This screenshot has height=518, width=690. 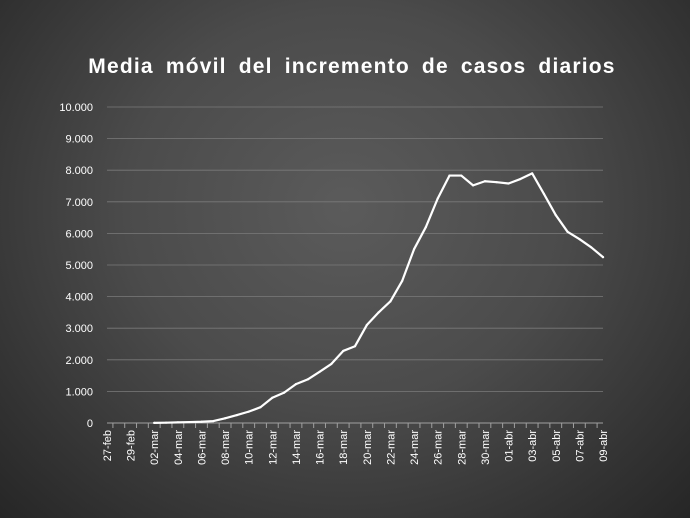 I want to click on y-tick-label: 2.000, so click(x=79, y=361).